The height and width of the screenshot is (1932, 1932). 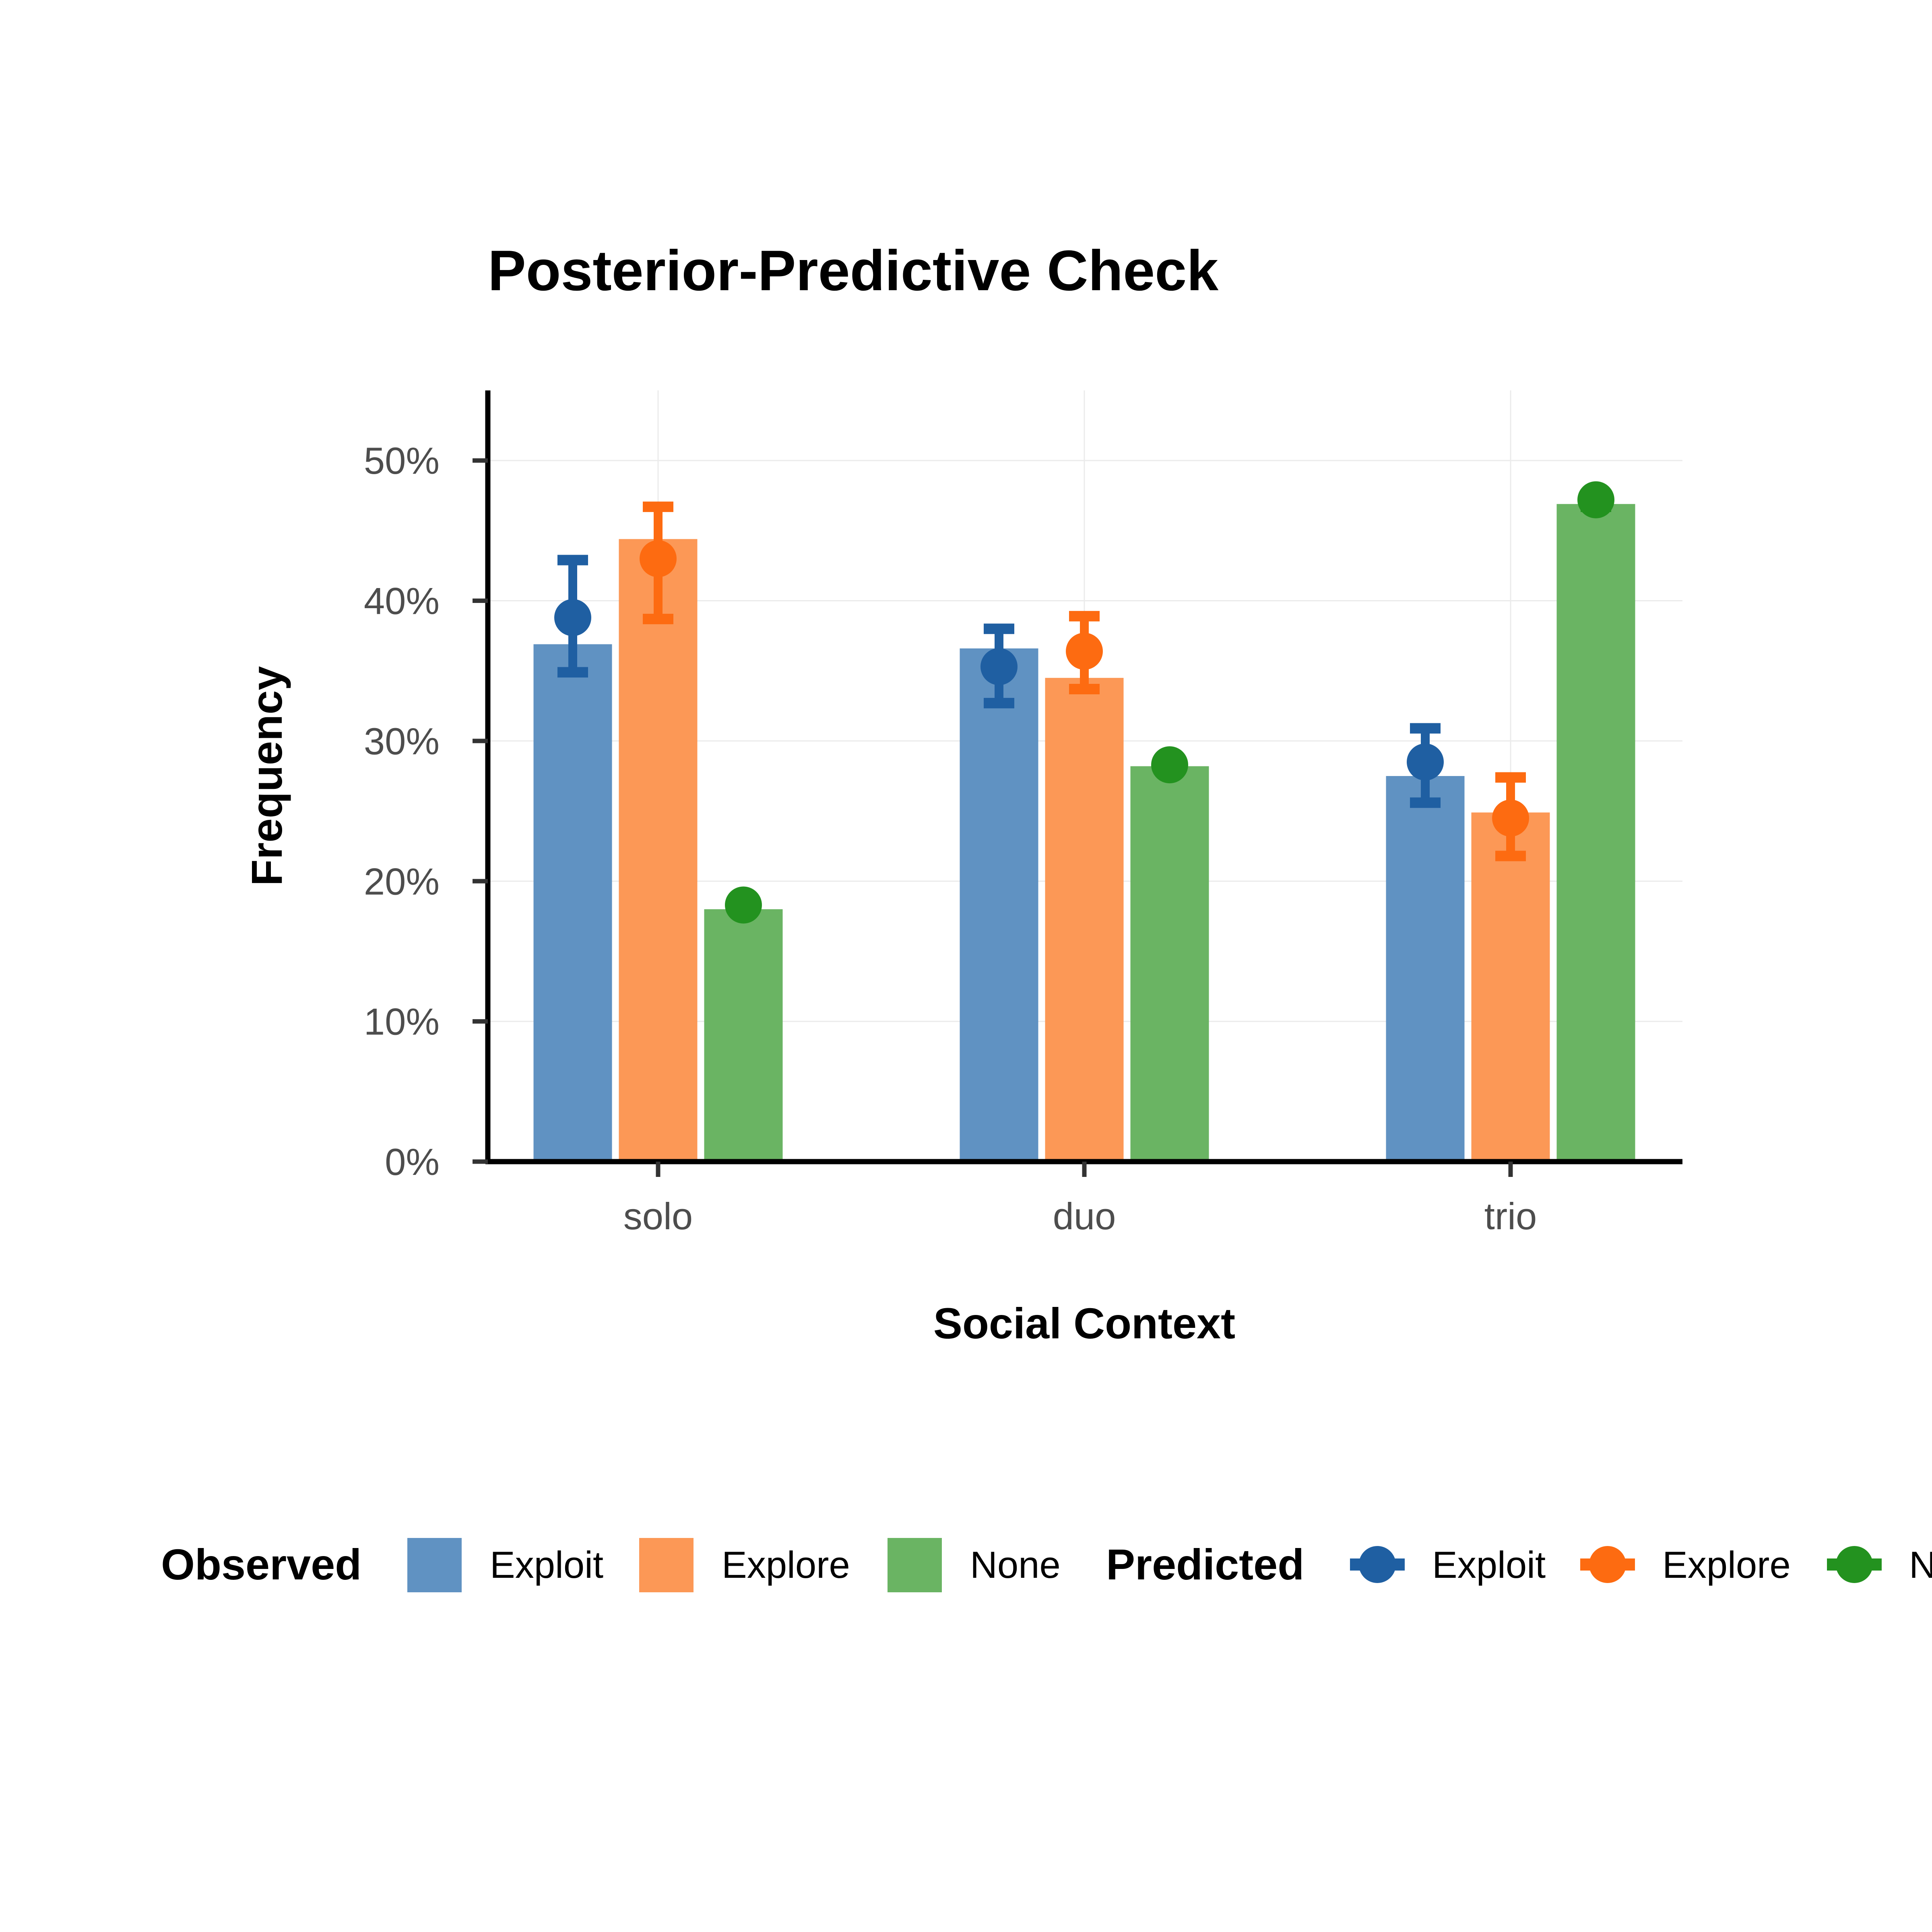 I want to click on point-predicted-exploit-duo, so click(x=999, y=665).